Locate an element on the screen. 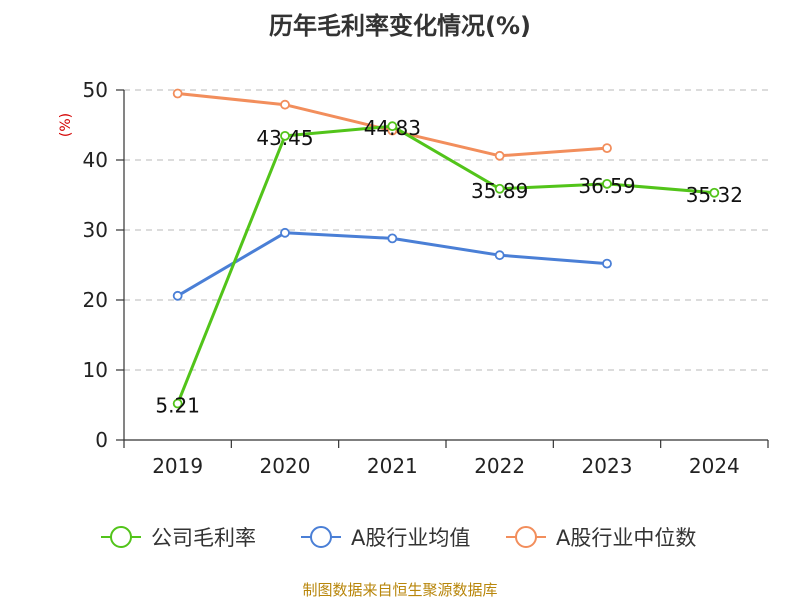  legend-item: A股行业均值 is located at coordinates (385, 538).